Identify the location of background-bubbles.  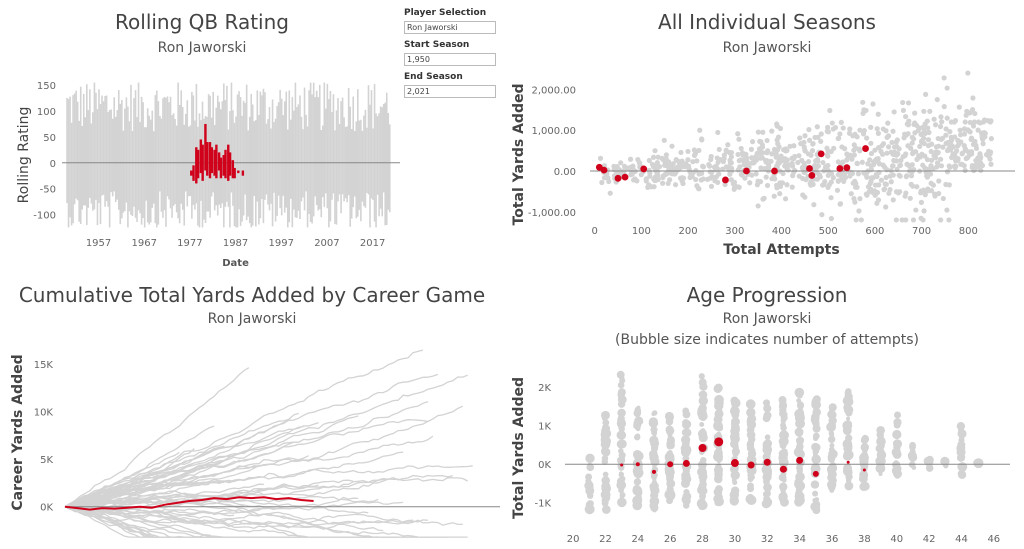
(784, 442).